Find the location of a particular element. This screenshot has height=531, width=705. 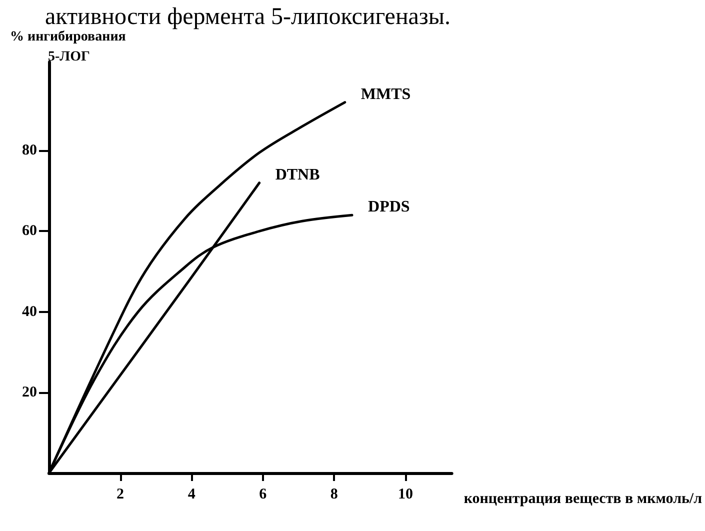

y-tick-label: 20 is located at coordinates (29, 392).